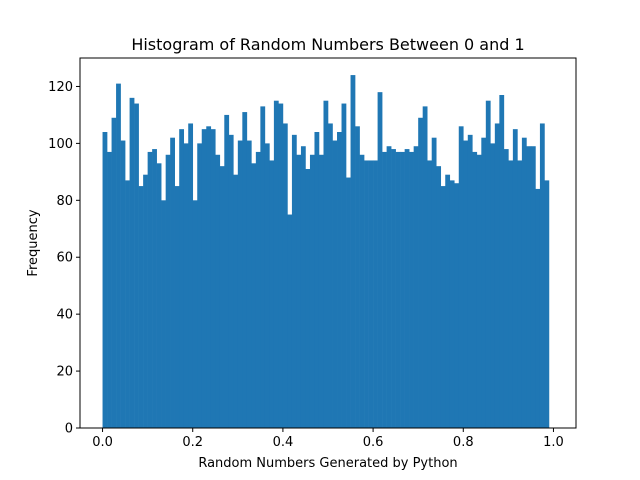 The width and height of the screenshot is (640, 480). Describe the element at coordinates (553, 442) in the screenshot. I see `x-tick-label: 1.0` at that location.